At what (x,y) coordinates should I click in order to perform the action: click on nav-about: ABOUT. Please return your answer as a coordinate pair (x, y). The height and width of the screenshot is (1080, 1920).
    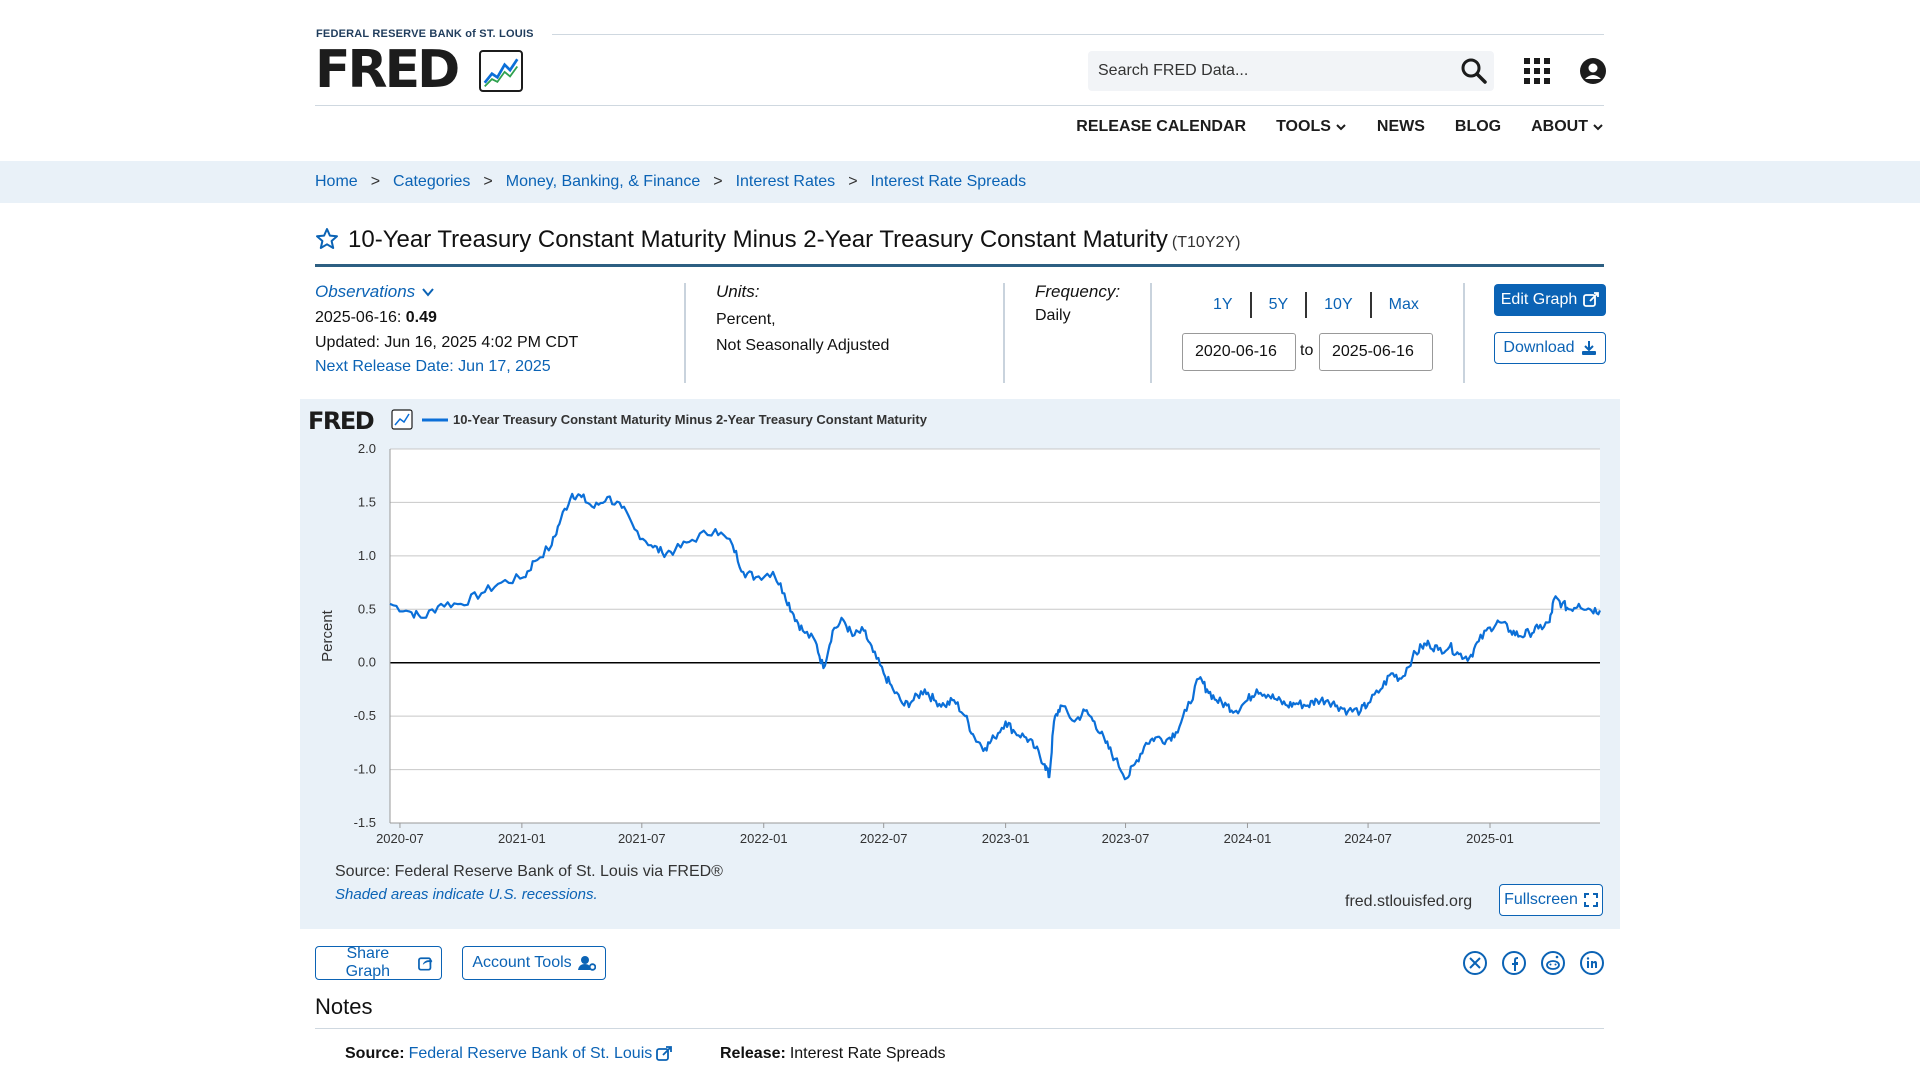
    Looking at the image, I should click on (1567, 127).